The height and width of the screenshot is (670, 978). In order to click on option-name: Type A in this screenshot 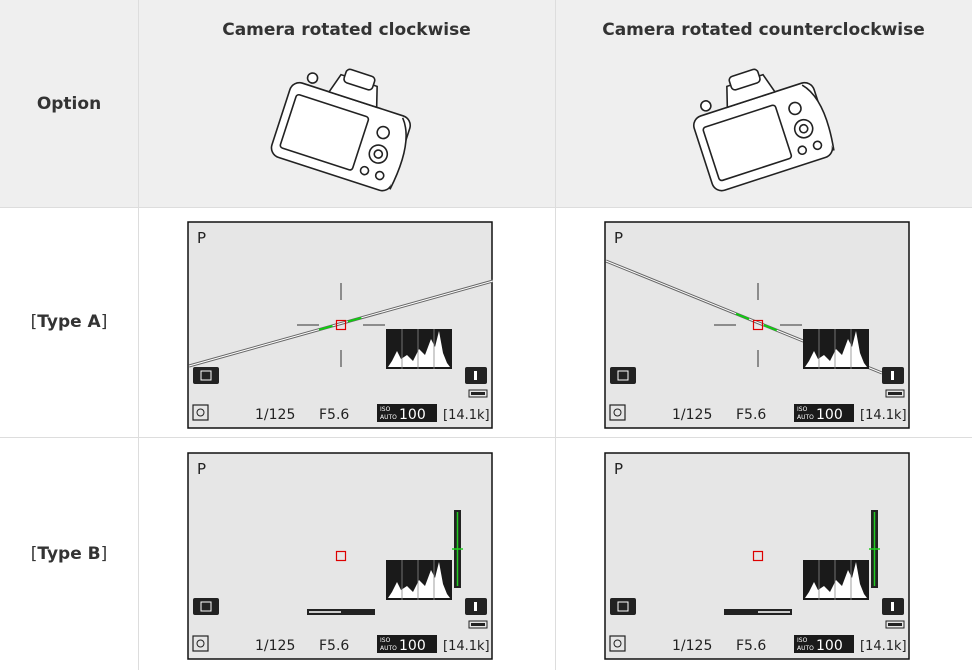, I will do `click(69, 322)`.